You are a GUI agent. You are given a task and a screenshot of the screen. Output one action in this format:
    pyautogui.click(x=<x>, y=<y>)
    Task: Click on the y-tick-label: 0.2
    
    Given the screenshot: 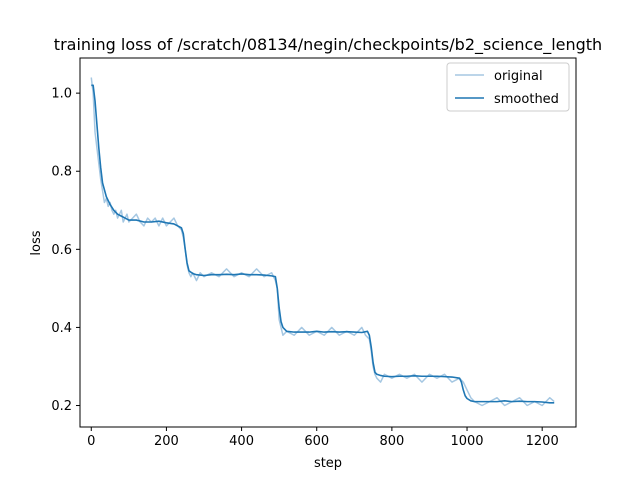 What is the action you would take?
    pyautogui.click(x=61, y=406)
    